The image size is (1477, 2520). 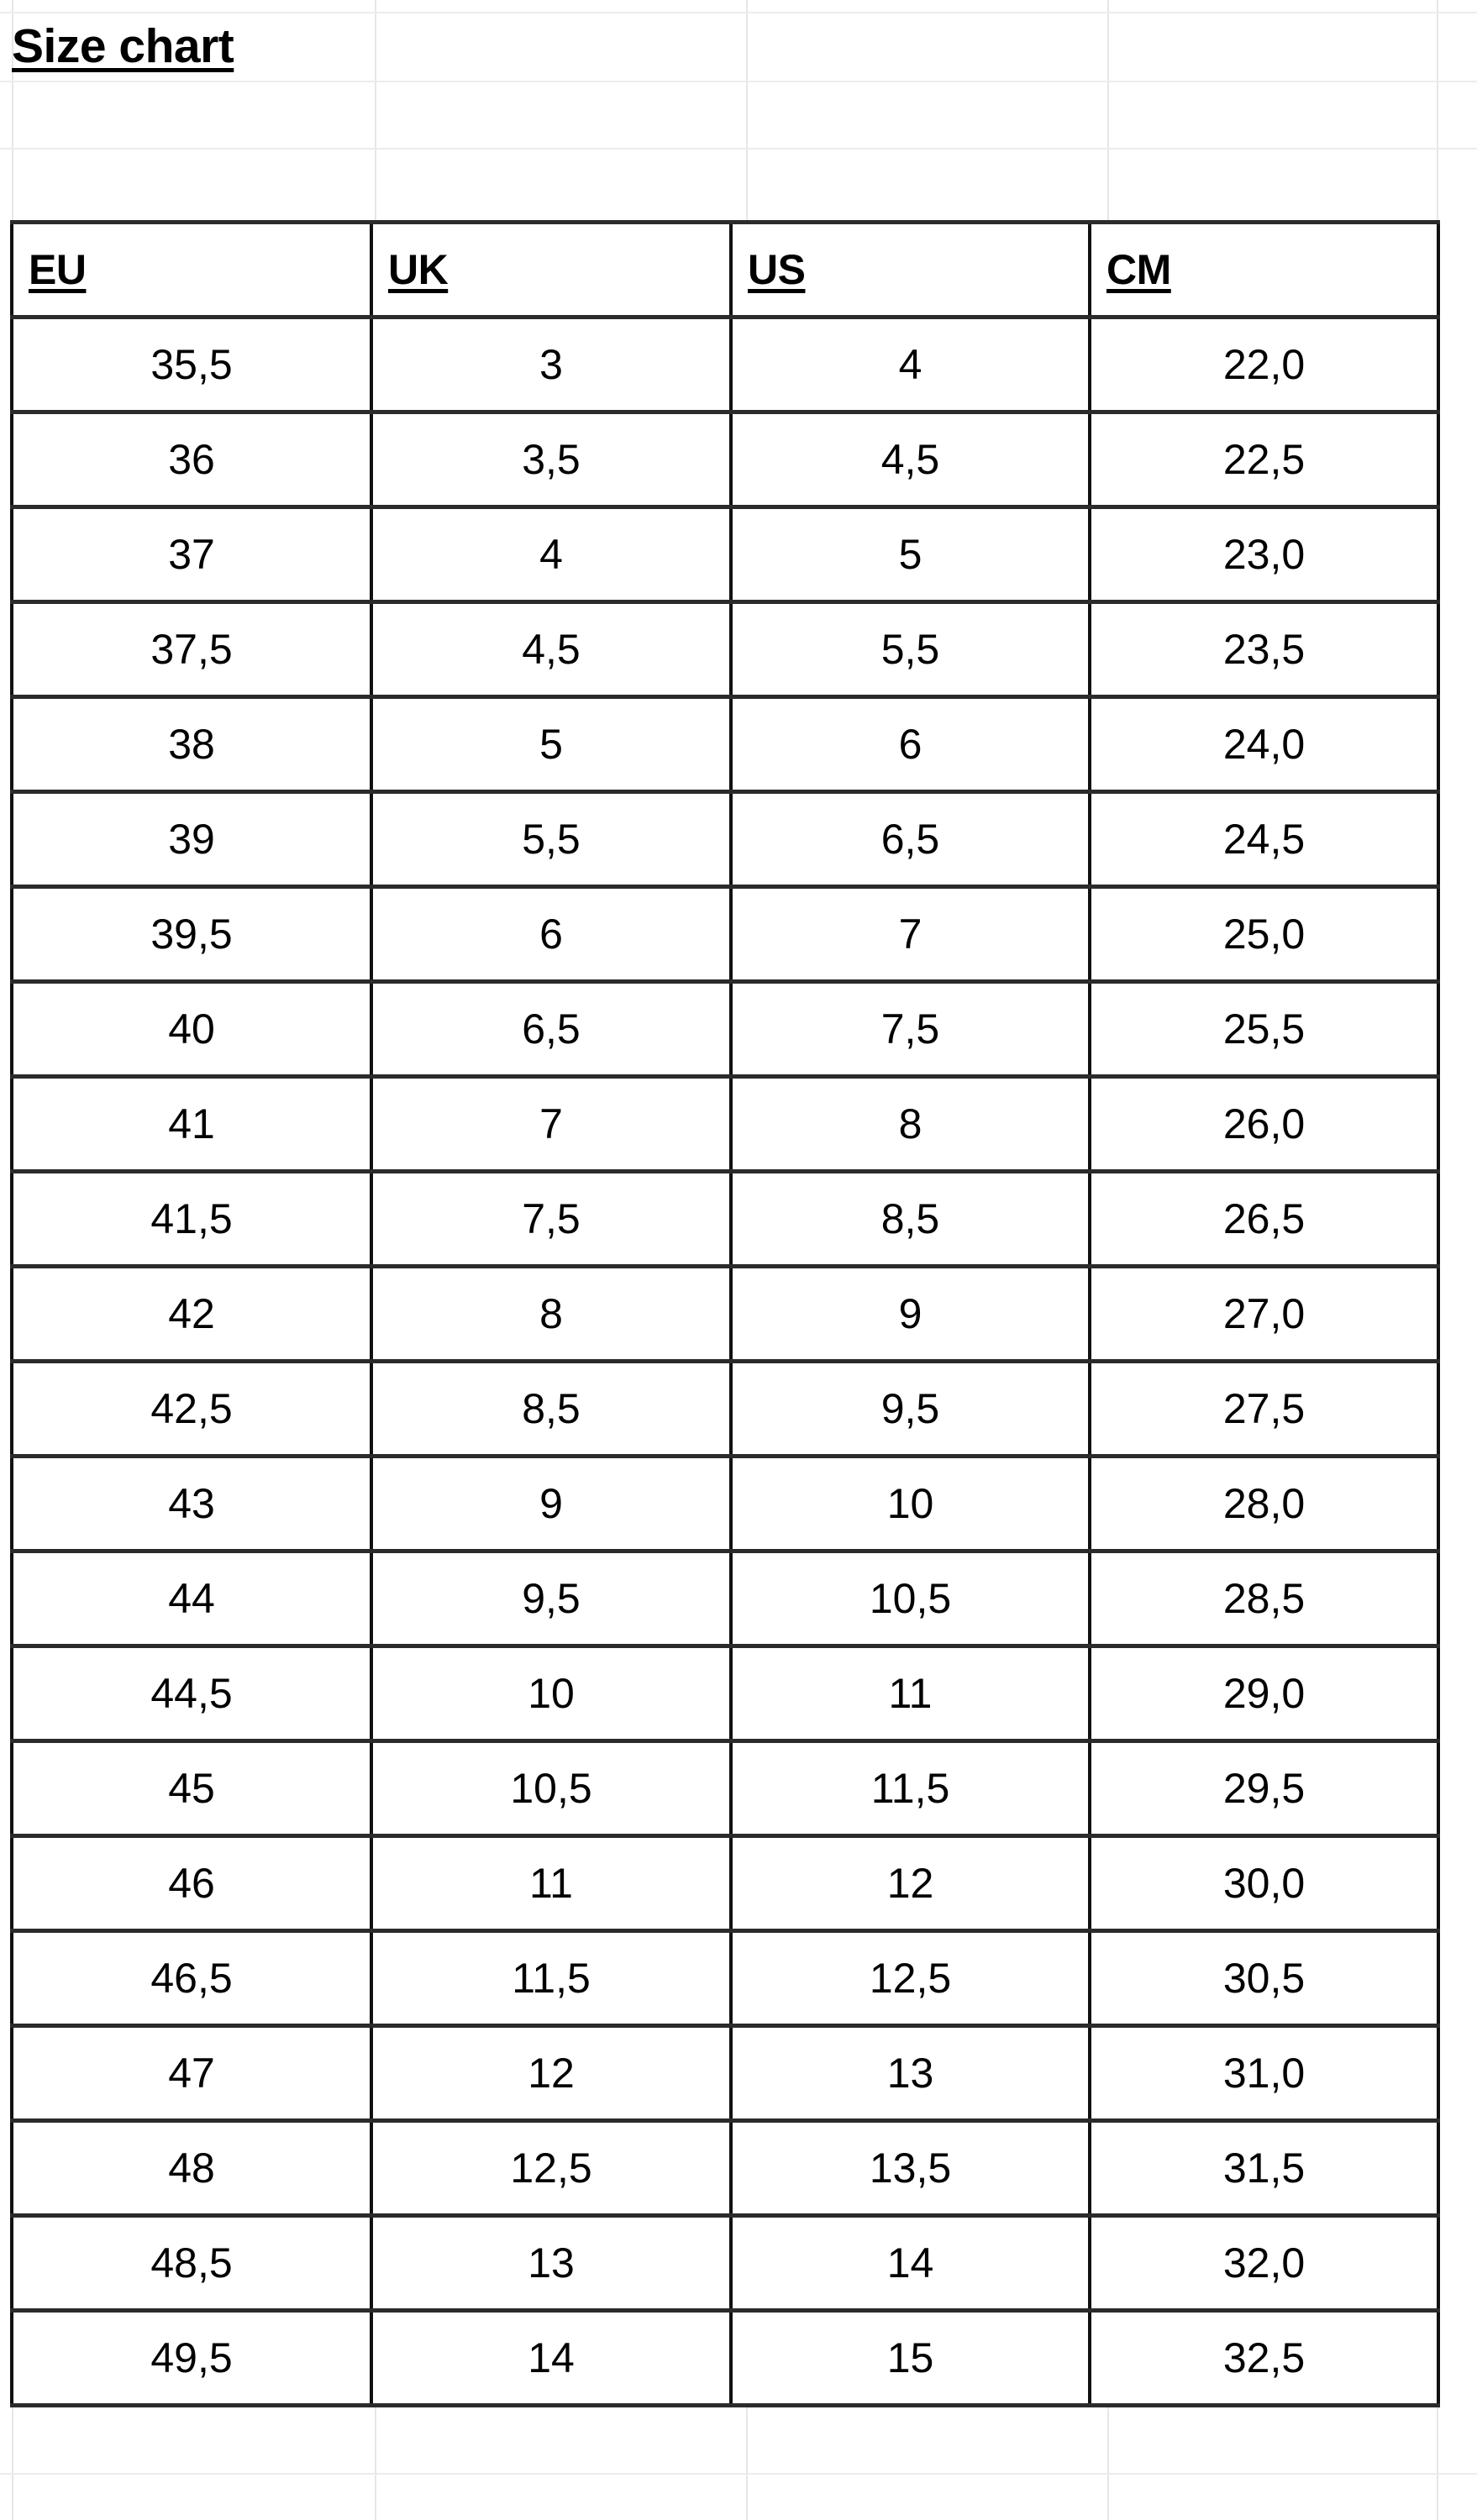 I want to click on cell-cm: 30,0, so click(x=1264, y=1883).